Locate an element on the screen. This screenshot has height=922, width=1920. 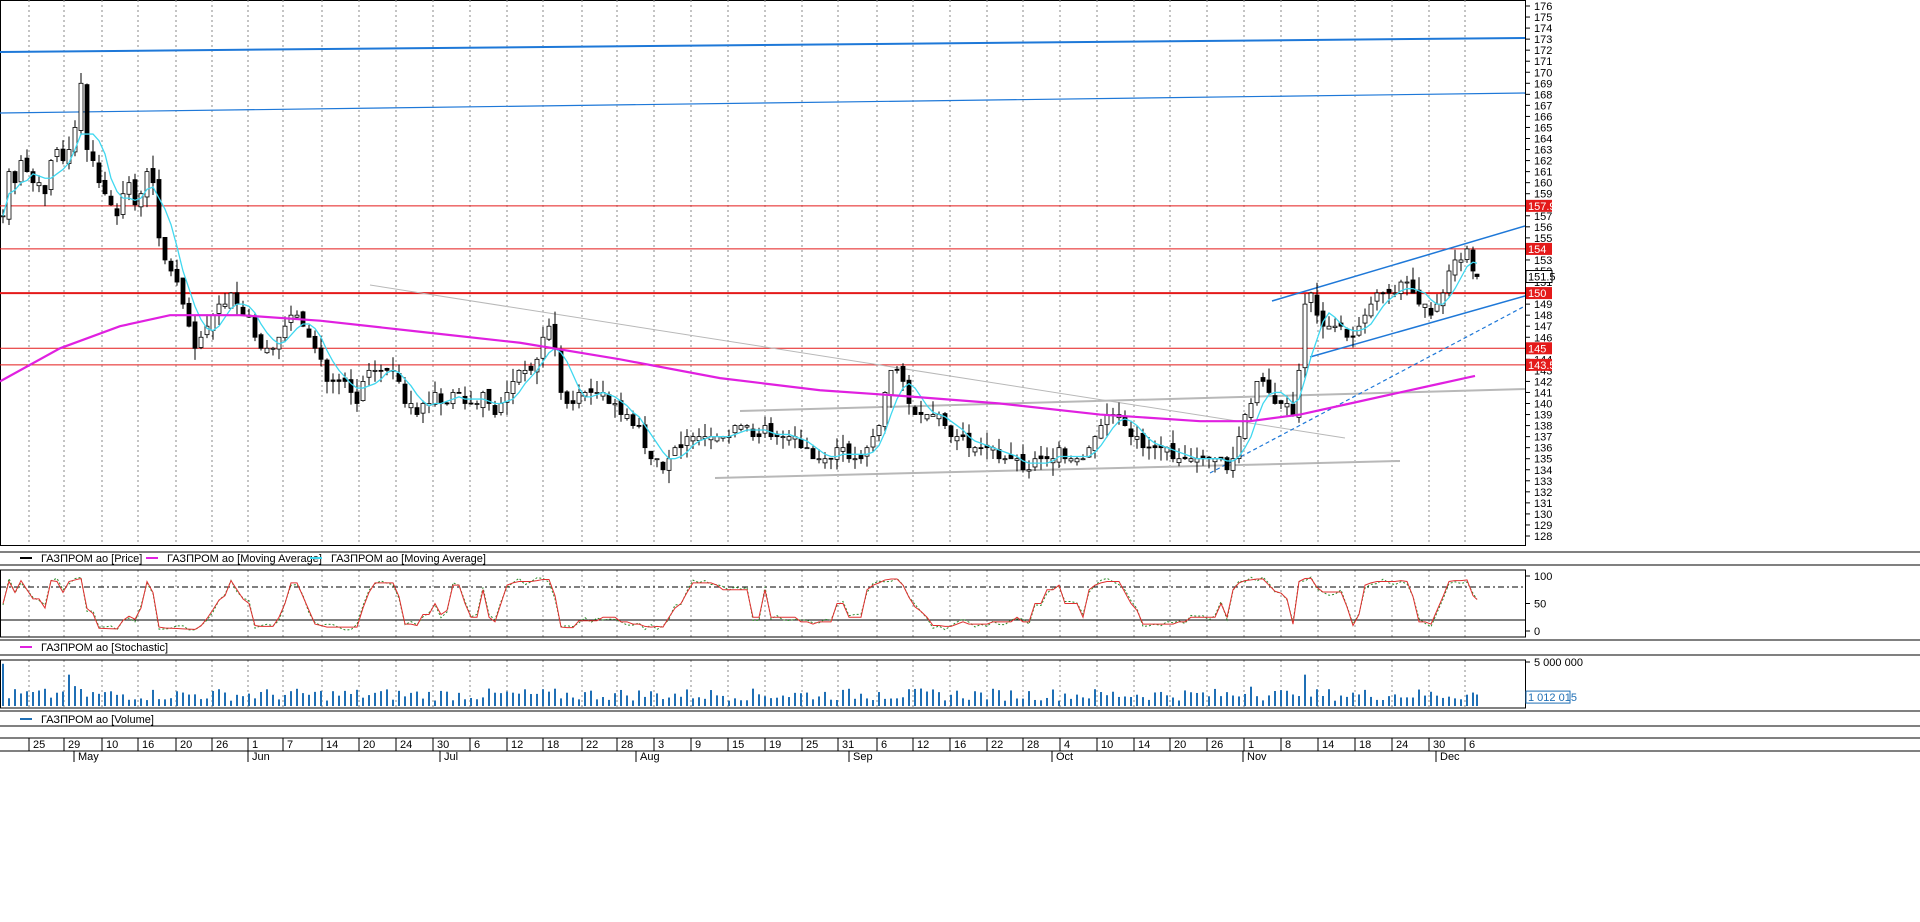
y-tick-label: 139 is located at coordinates (1543, 416).